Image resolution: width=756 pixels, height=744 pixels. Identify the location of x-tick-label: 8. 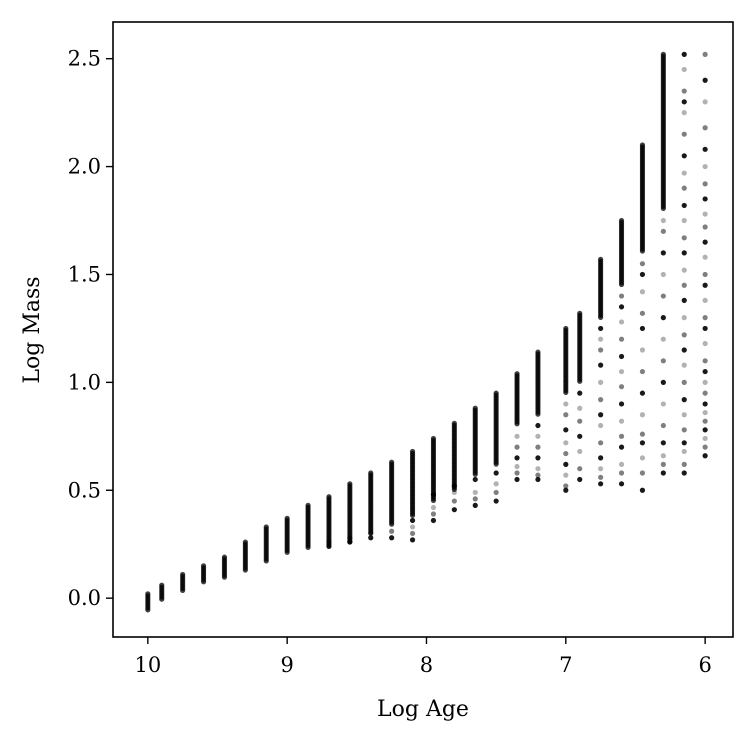
(426, 665).